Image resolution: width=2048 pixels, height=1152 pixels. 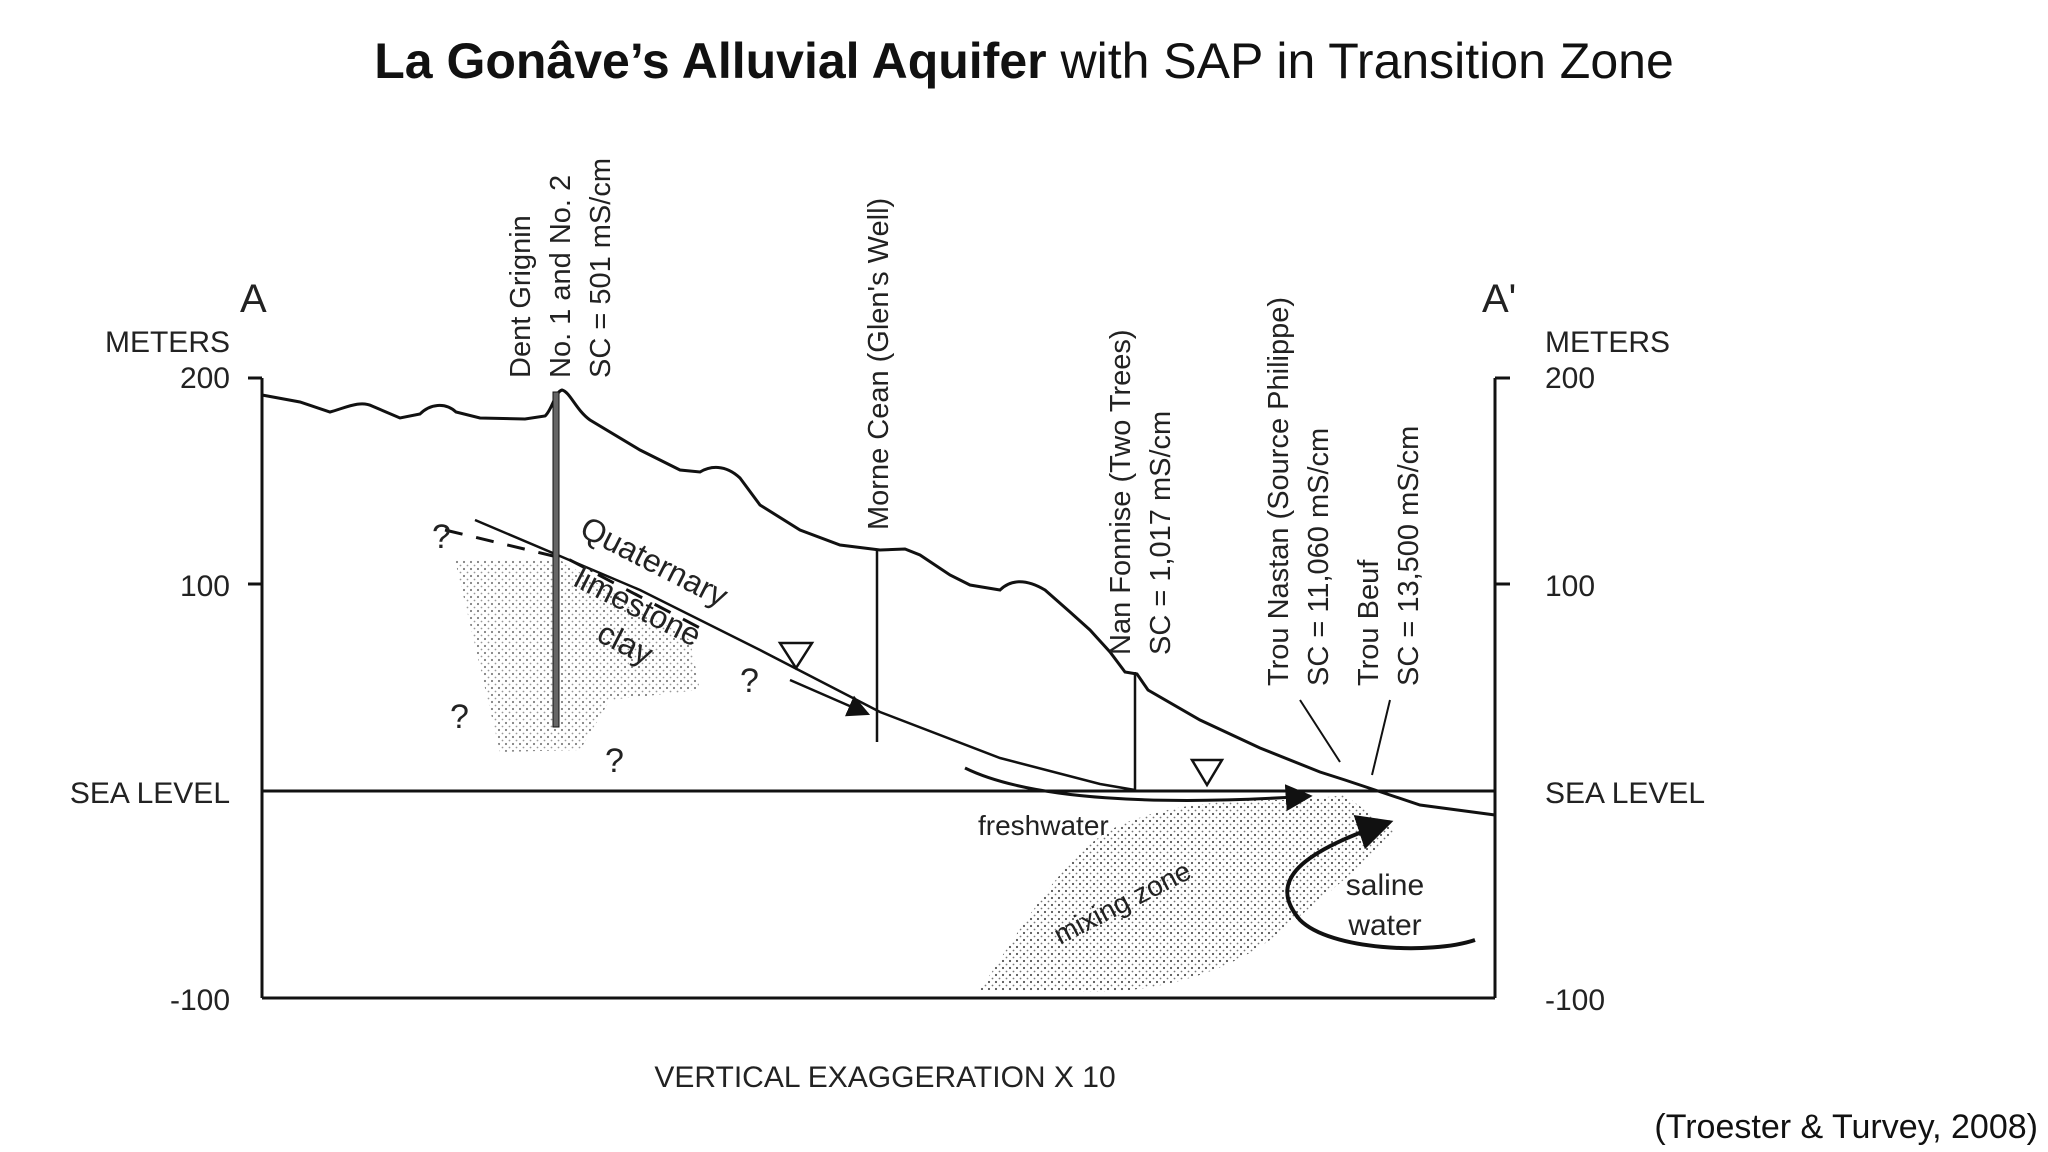 What do you see at coordinates (614, 761) in the screenshot?
I see `question-mark-4: ?` at bounding box center [614, 761].